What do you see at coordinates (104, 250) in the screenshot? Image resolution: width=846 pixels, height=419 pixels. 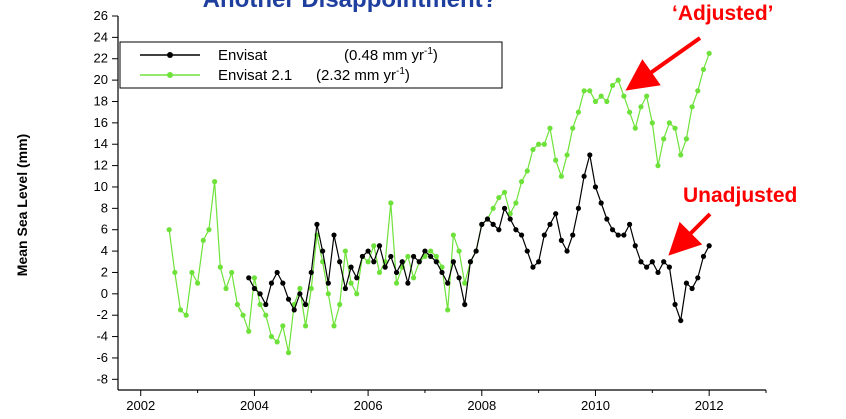 I see `y-tick-label: 4` at bounding box center [104, 250].